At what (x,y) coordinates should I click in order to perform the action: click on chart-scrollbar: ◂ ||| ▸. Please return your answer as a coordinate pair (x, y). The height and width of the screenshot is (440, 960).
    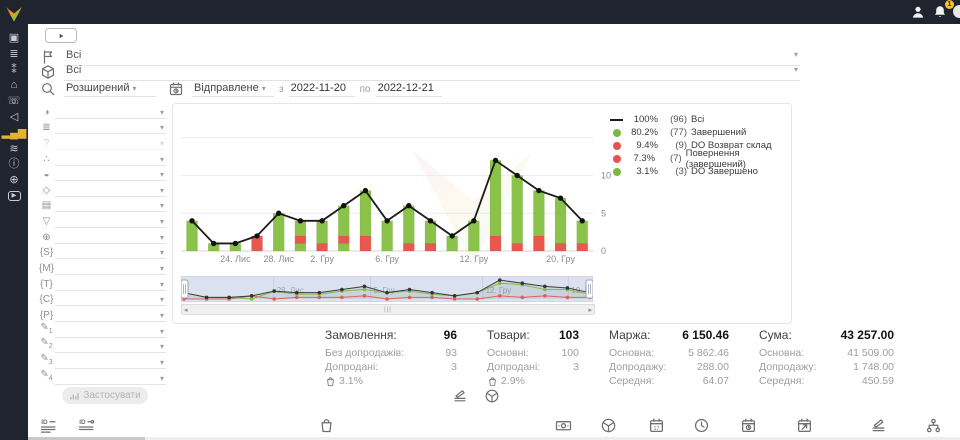
    Looking at the image, I should click on (388, 309).